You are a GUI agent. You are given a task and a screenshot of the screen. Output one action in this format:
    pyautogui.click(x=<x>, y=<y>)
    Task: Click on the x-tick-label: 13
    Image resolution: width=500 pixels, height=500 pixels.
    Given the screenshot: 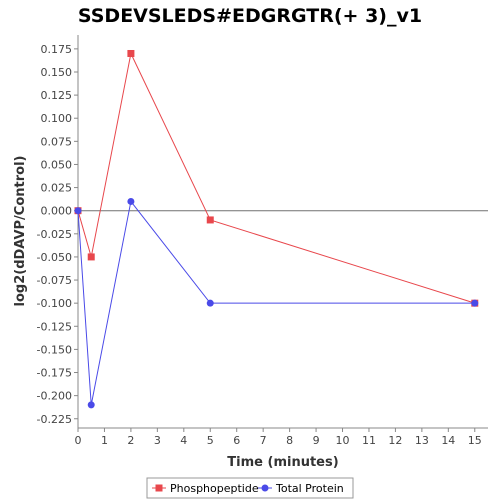 What is the action you would take?
    pyautogui.click(x=422, y=440)
    